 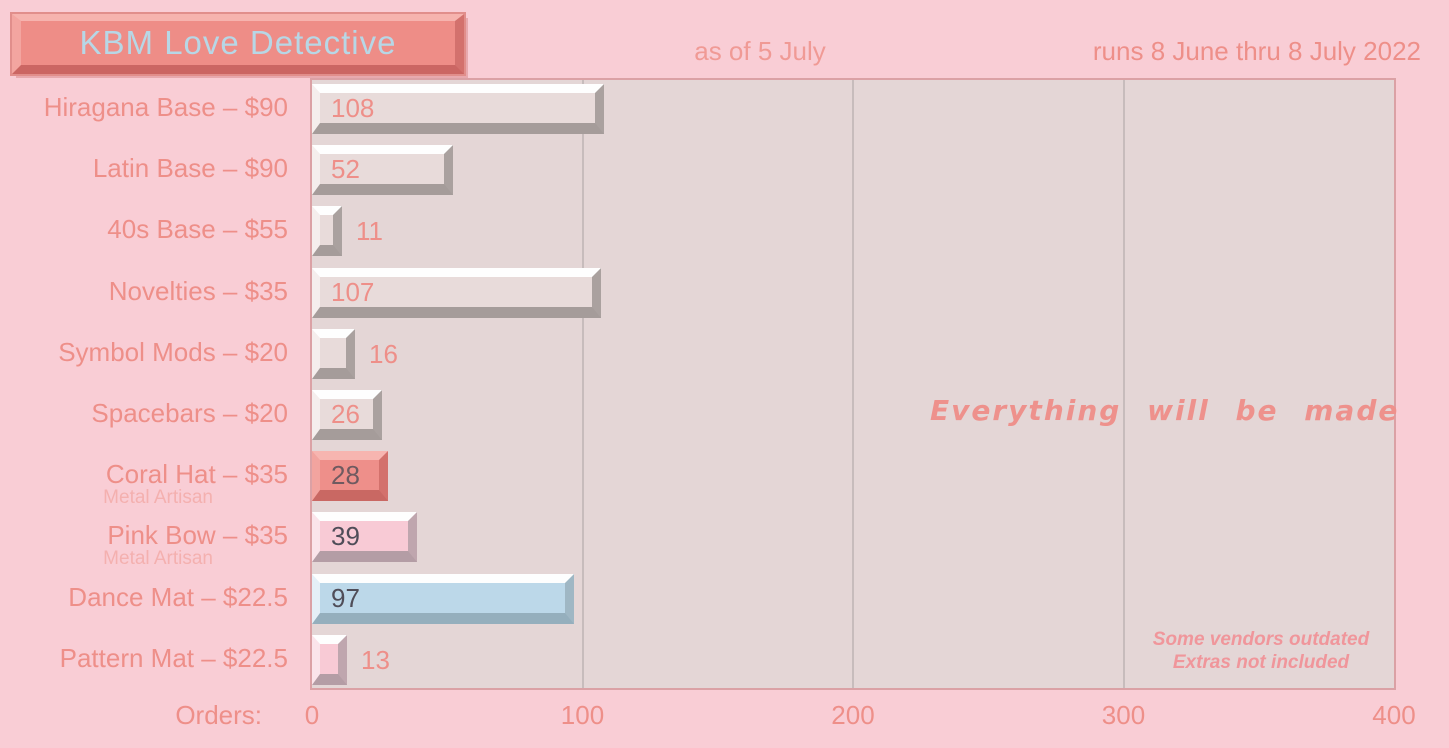 I want to click on axis-tick-100: 100, so click(x=582, y=715).